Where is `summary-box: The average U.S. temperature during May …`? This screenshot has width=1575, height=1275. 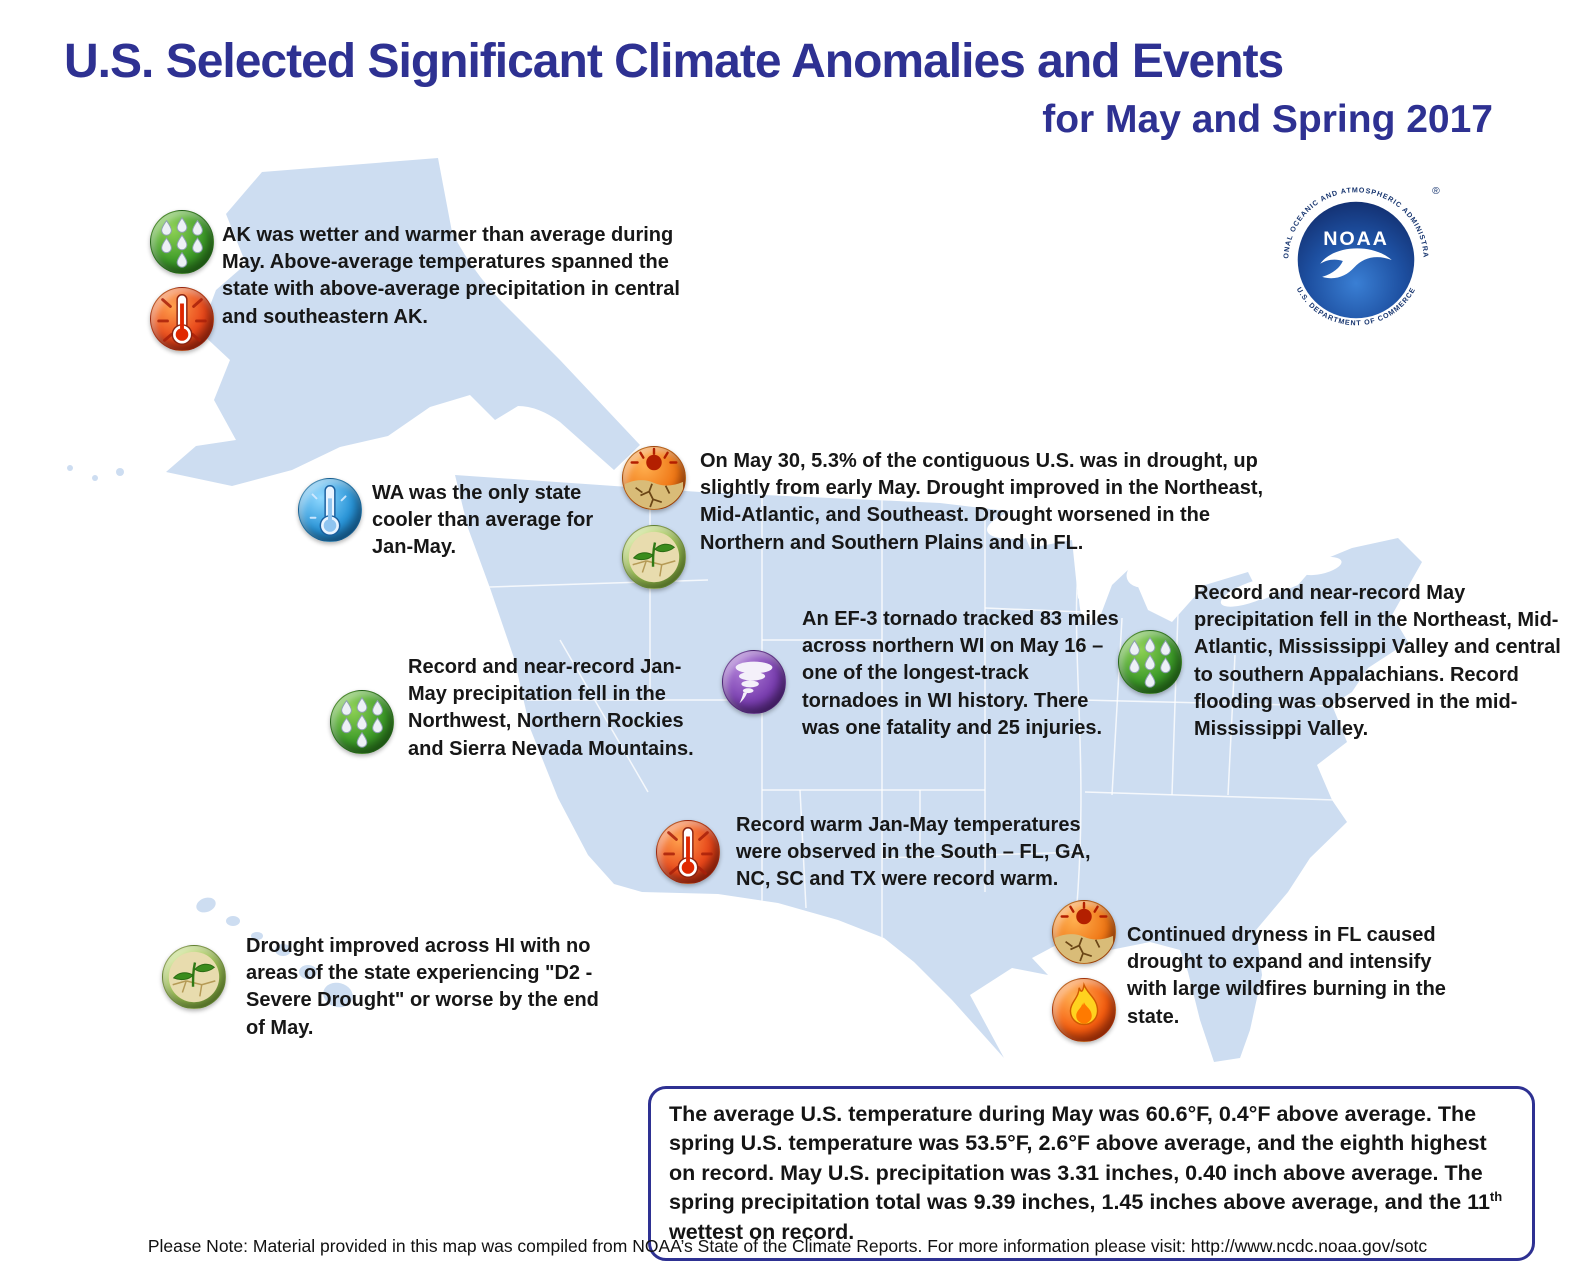 summary-box: The average U.S. temperature during May … is located at coordinates (1091, 1174).